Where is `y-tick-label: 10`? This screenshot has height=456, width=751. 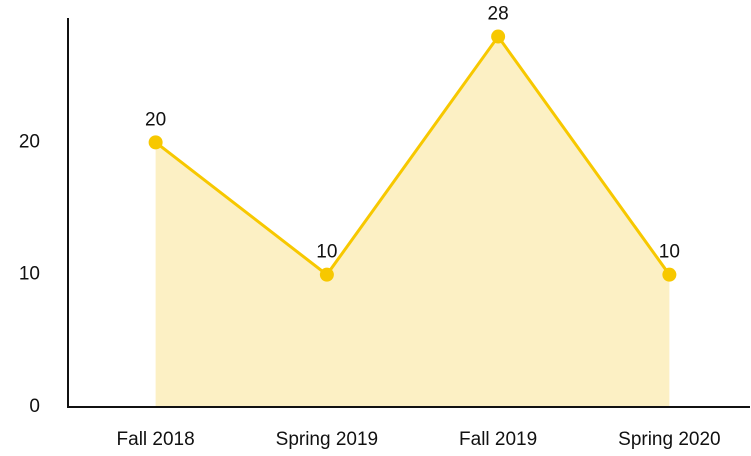
y-tick-label: 10 is located at coordinates (29, 274).